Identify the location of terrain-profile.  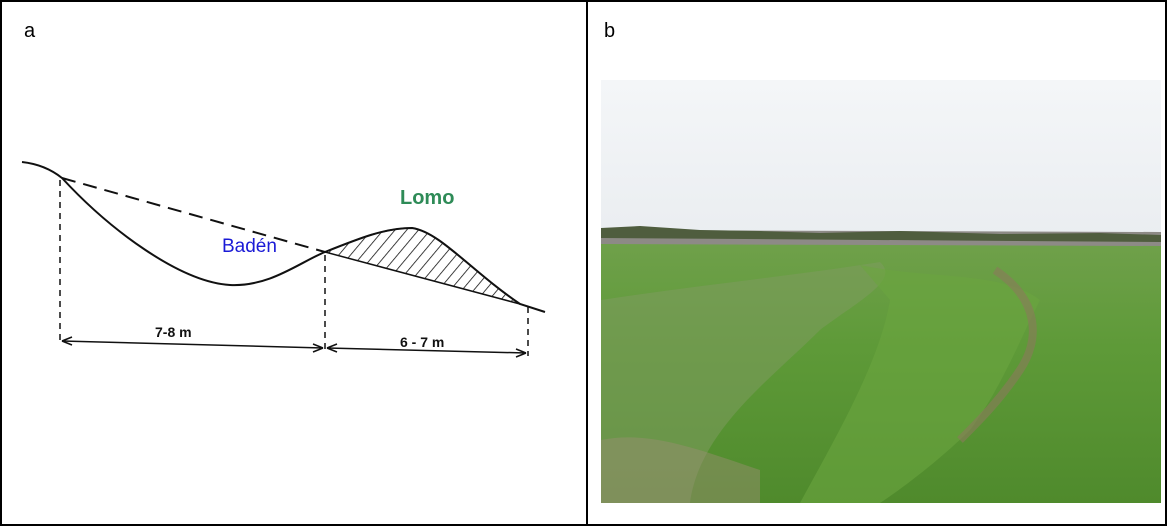
(283, 237).